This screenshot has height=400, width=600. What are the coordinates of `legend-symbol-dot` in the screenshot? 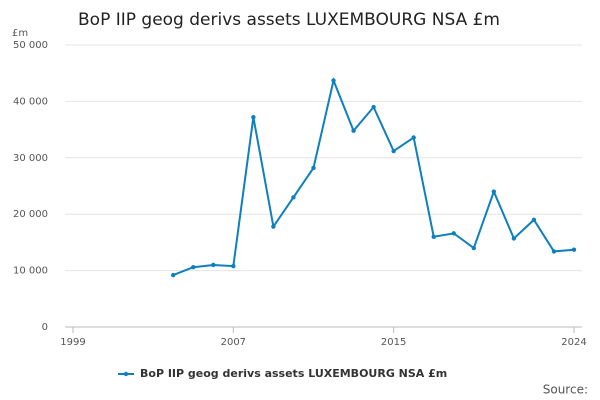 It's located at (126, 374).